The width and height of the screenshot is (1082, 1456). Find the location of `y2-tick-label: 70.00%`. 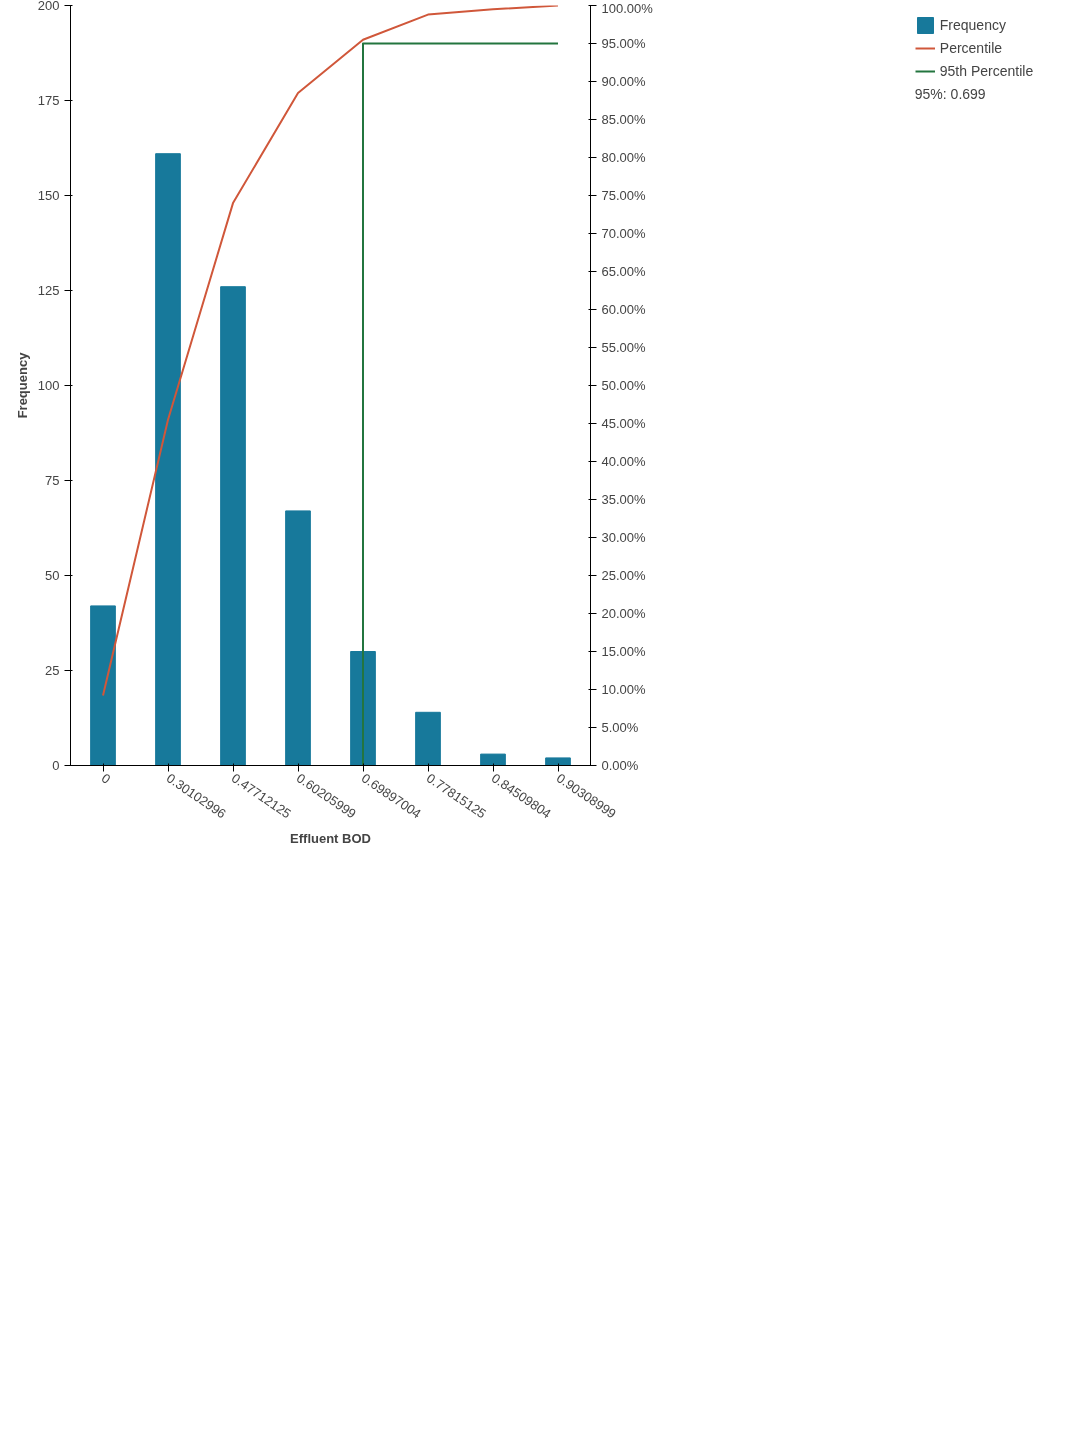

y2-tick-label: 70.00% is located at coordinates (624, 233).